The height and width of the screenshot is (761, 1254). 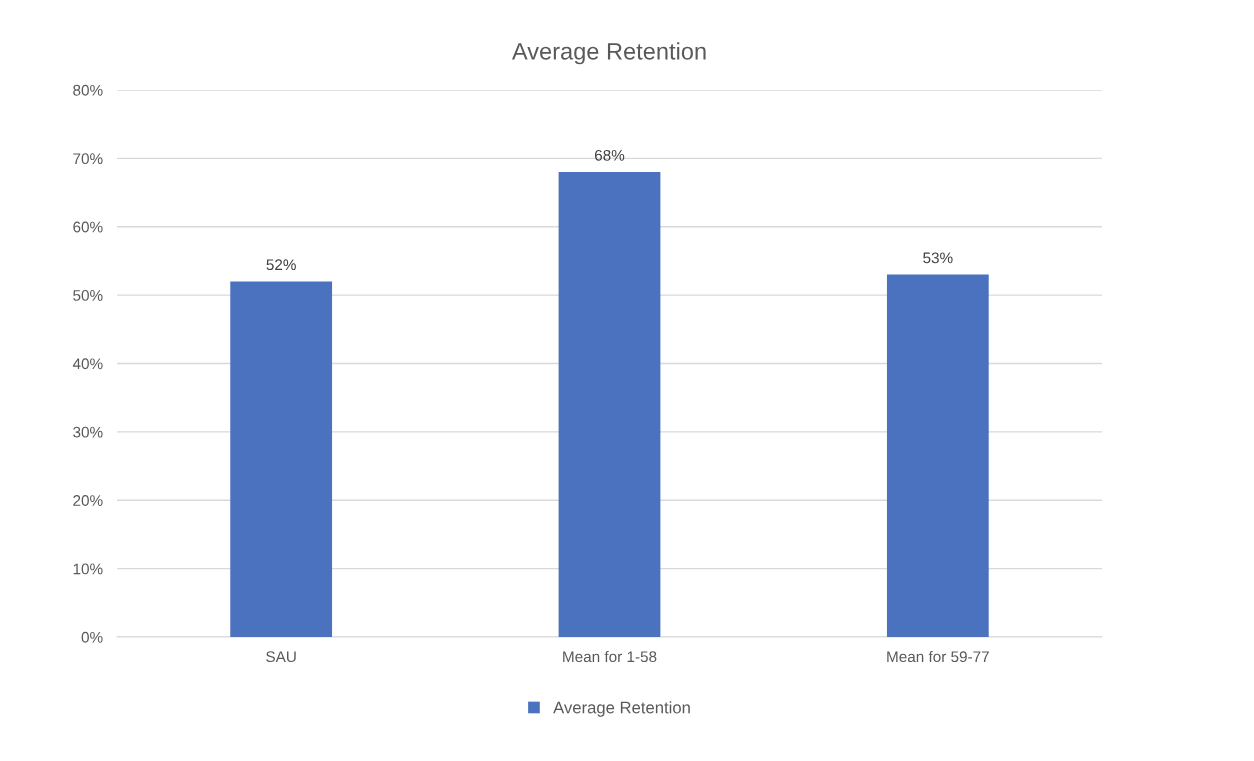 What do you see at coordinates (938, 656) in the screenshot?
I see `x-tick-label: Mean for 59-77` at bounding box center [938, 656].